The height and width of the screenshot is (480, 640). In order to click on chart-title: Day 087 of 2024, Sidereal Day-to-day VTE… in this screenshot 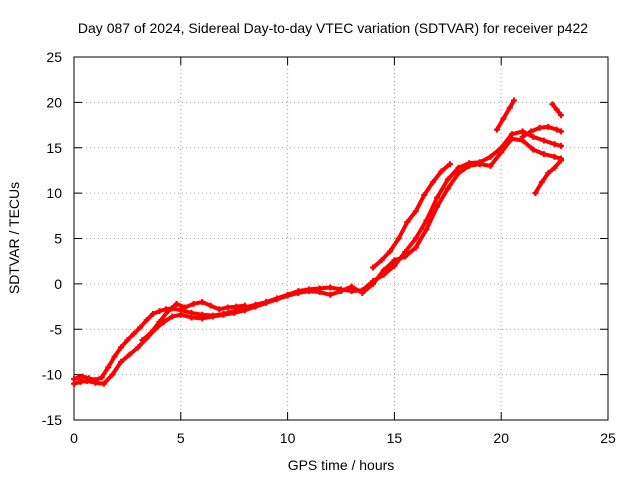, I will do `click(333, 28)`.